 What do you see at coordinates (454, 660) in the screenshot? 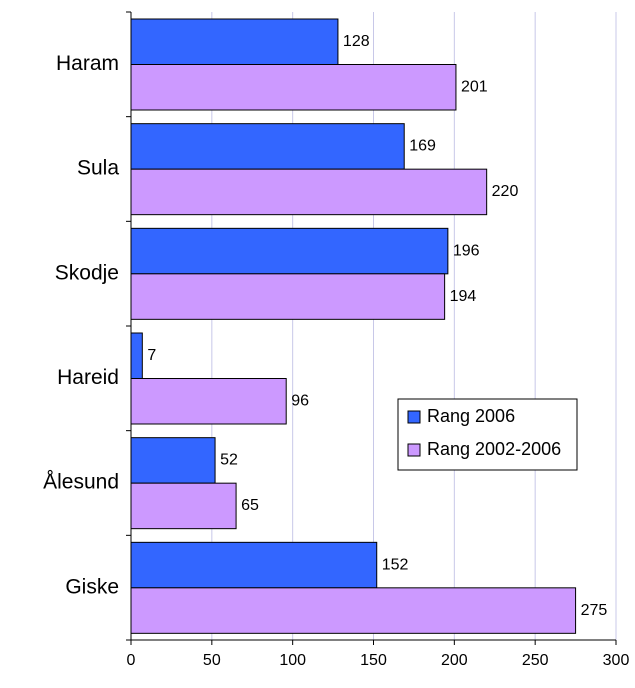
I see `x-tick-label: 200` at bounding box center [454, 660].